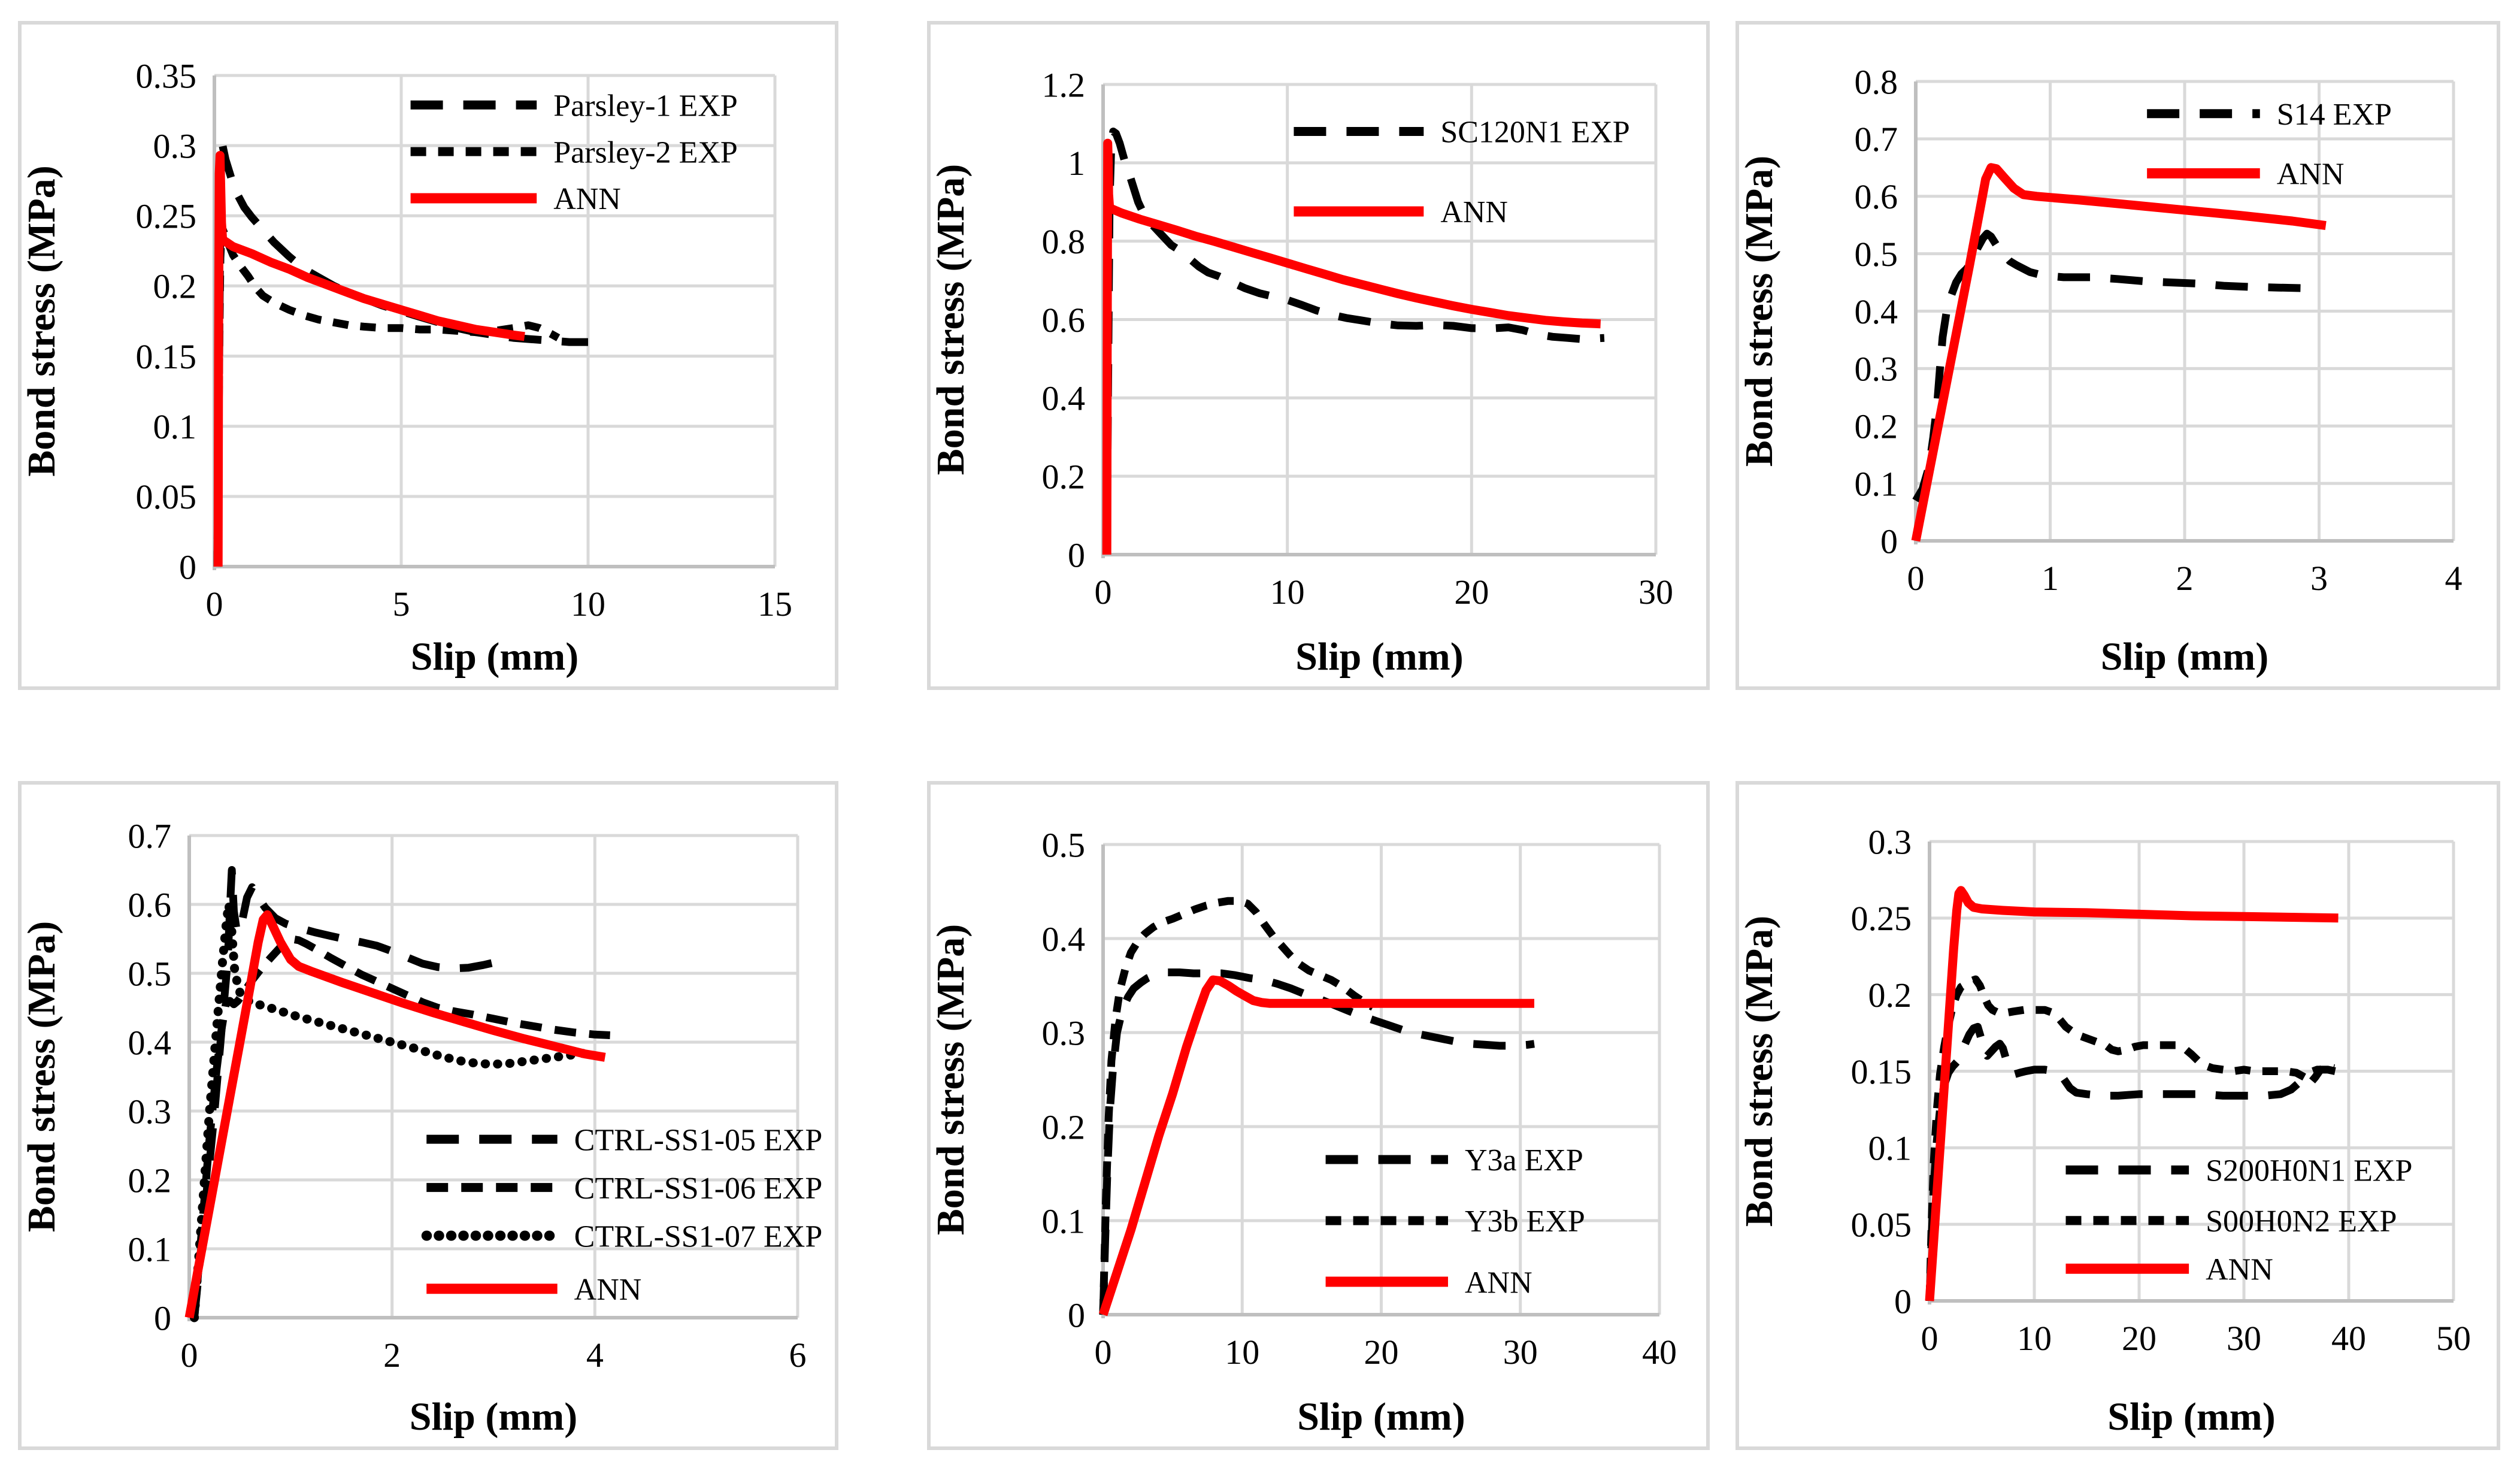  I want to click on series-line-Y3a-EXP, so click(1317, 1141).